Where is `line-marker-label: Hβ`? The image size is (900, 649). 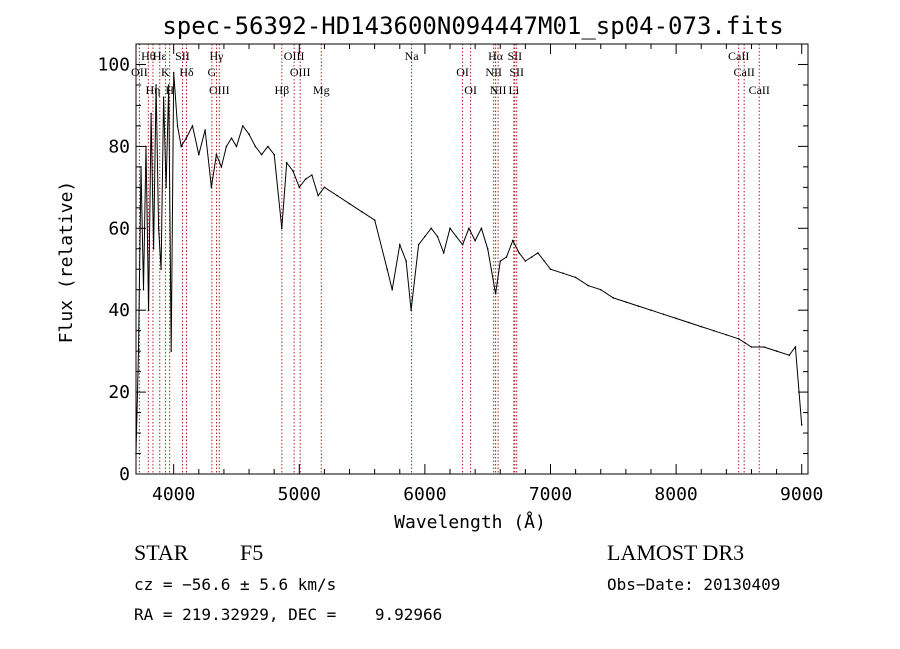 line-marker-label: Hβ is located at coordinates (281, 90).